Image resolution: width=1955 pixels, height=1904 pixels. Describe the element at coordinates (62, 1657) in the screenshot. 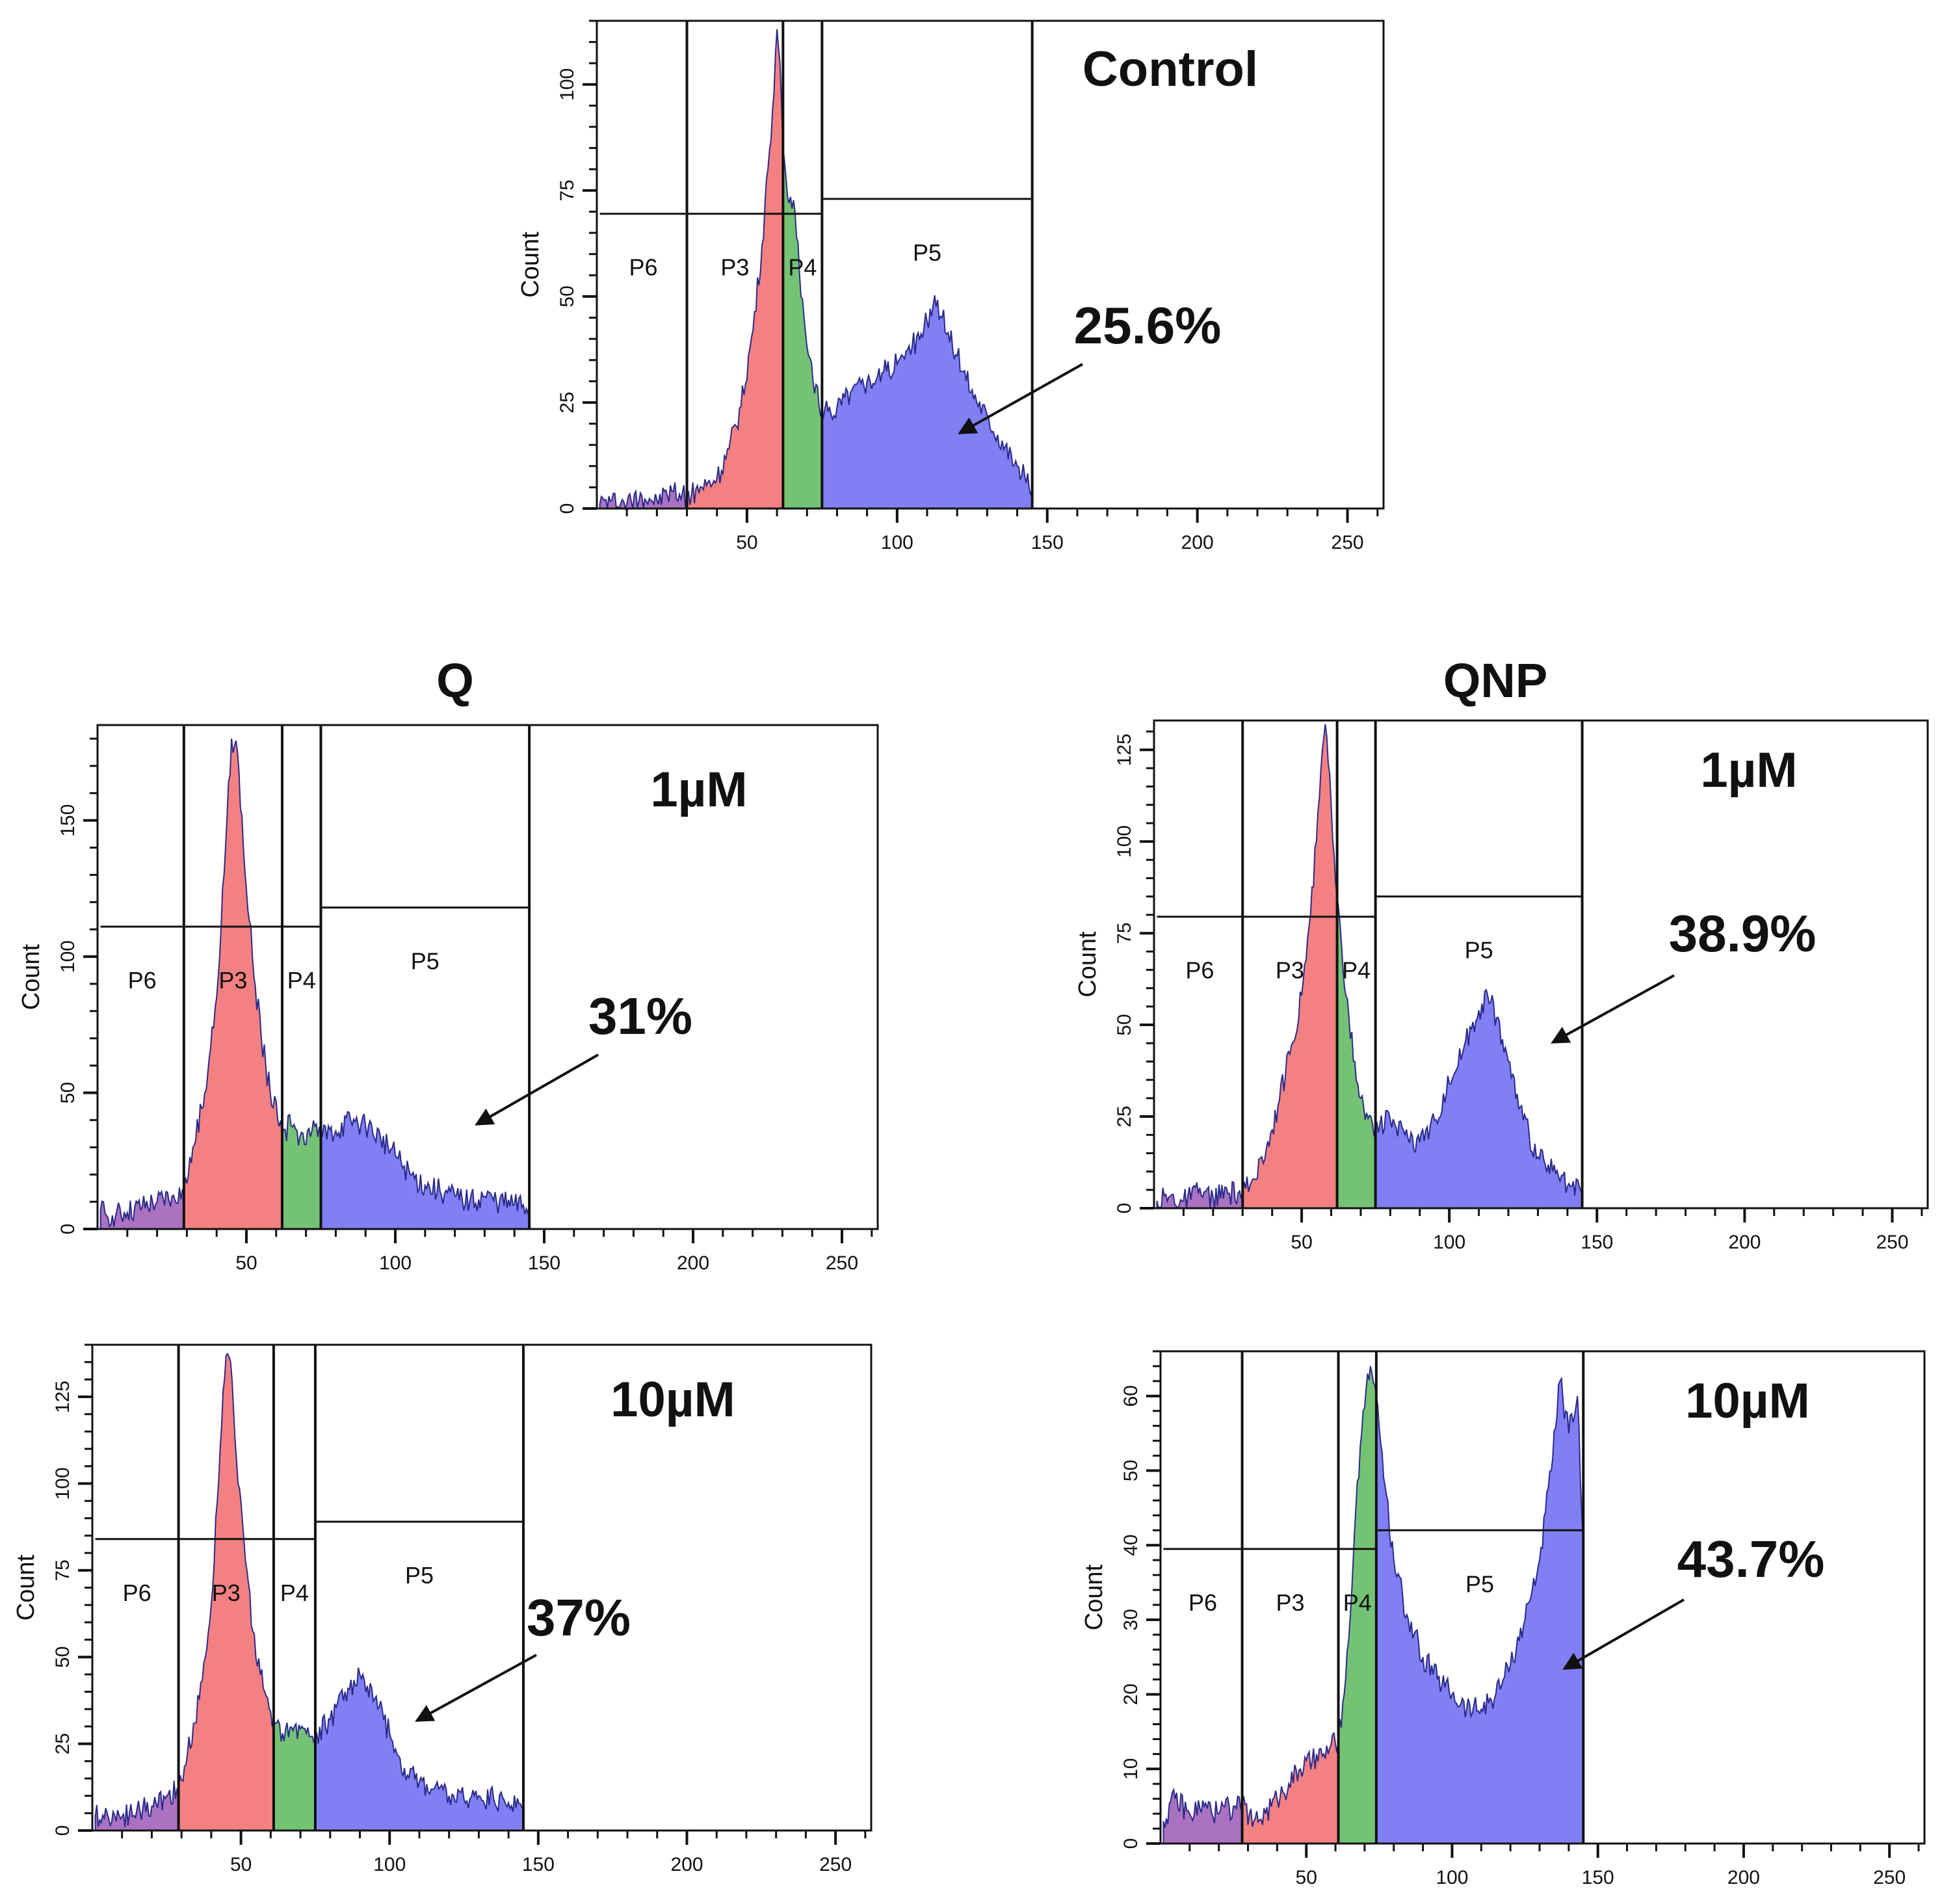

I see `q-10um-y-tick-label: 50` at that location.